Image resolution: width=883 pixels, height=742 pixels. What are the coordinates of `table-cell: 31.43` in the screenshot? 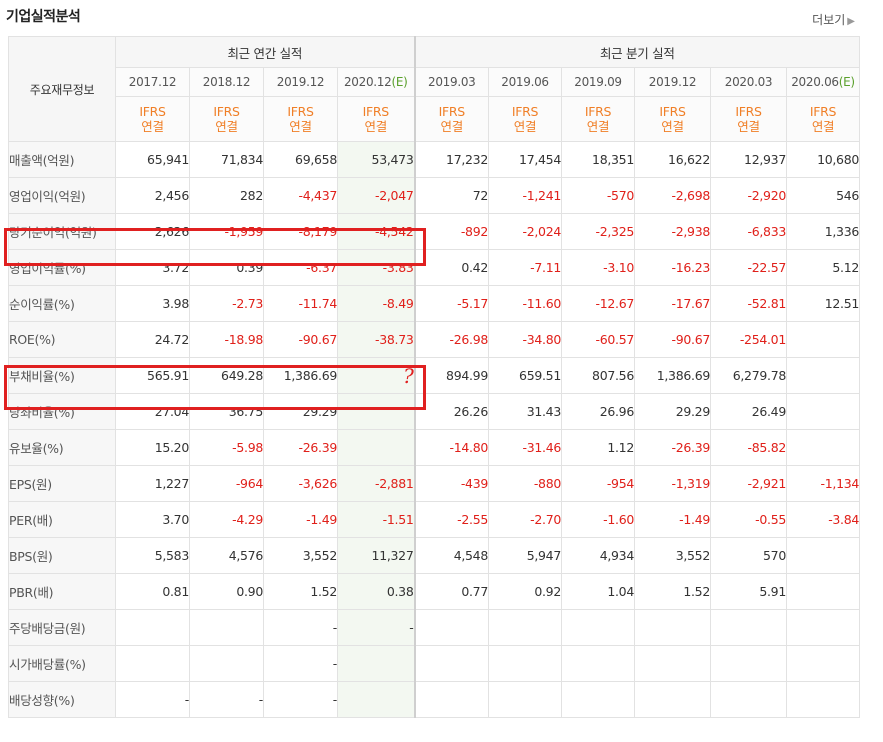 It's located at (525, 411).